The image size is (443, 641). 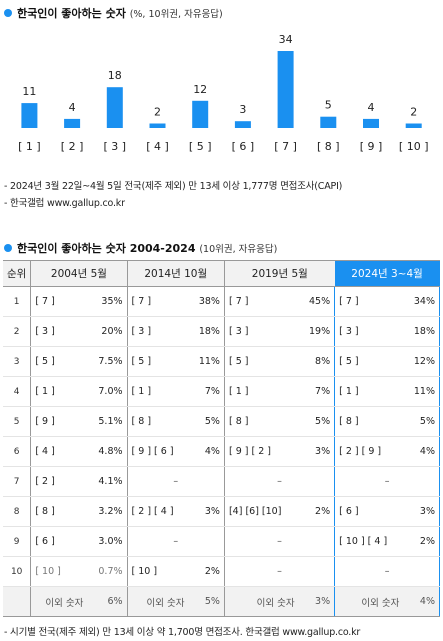 I want to click on number-cell: [ 9 ], so click(x=59, y=421).